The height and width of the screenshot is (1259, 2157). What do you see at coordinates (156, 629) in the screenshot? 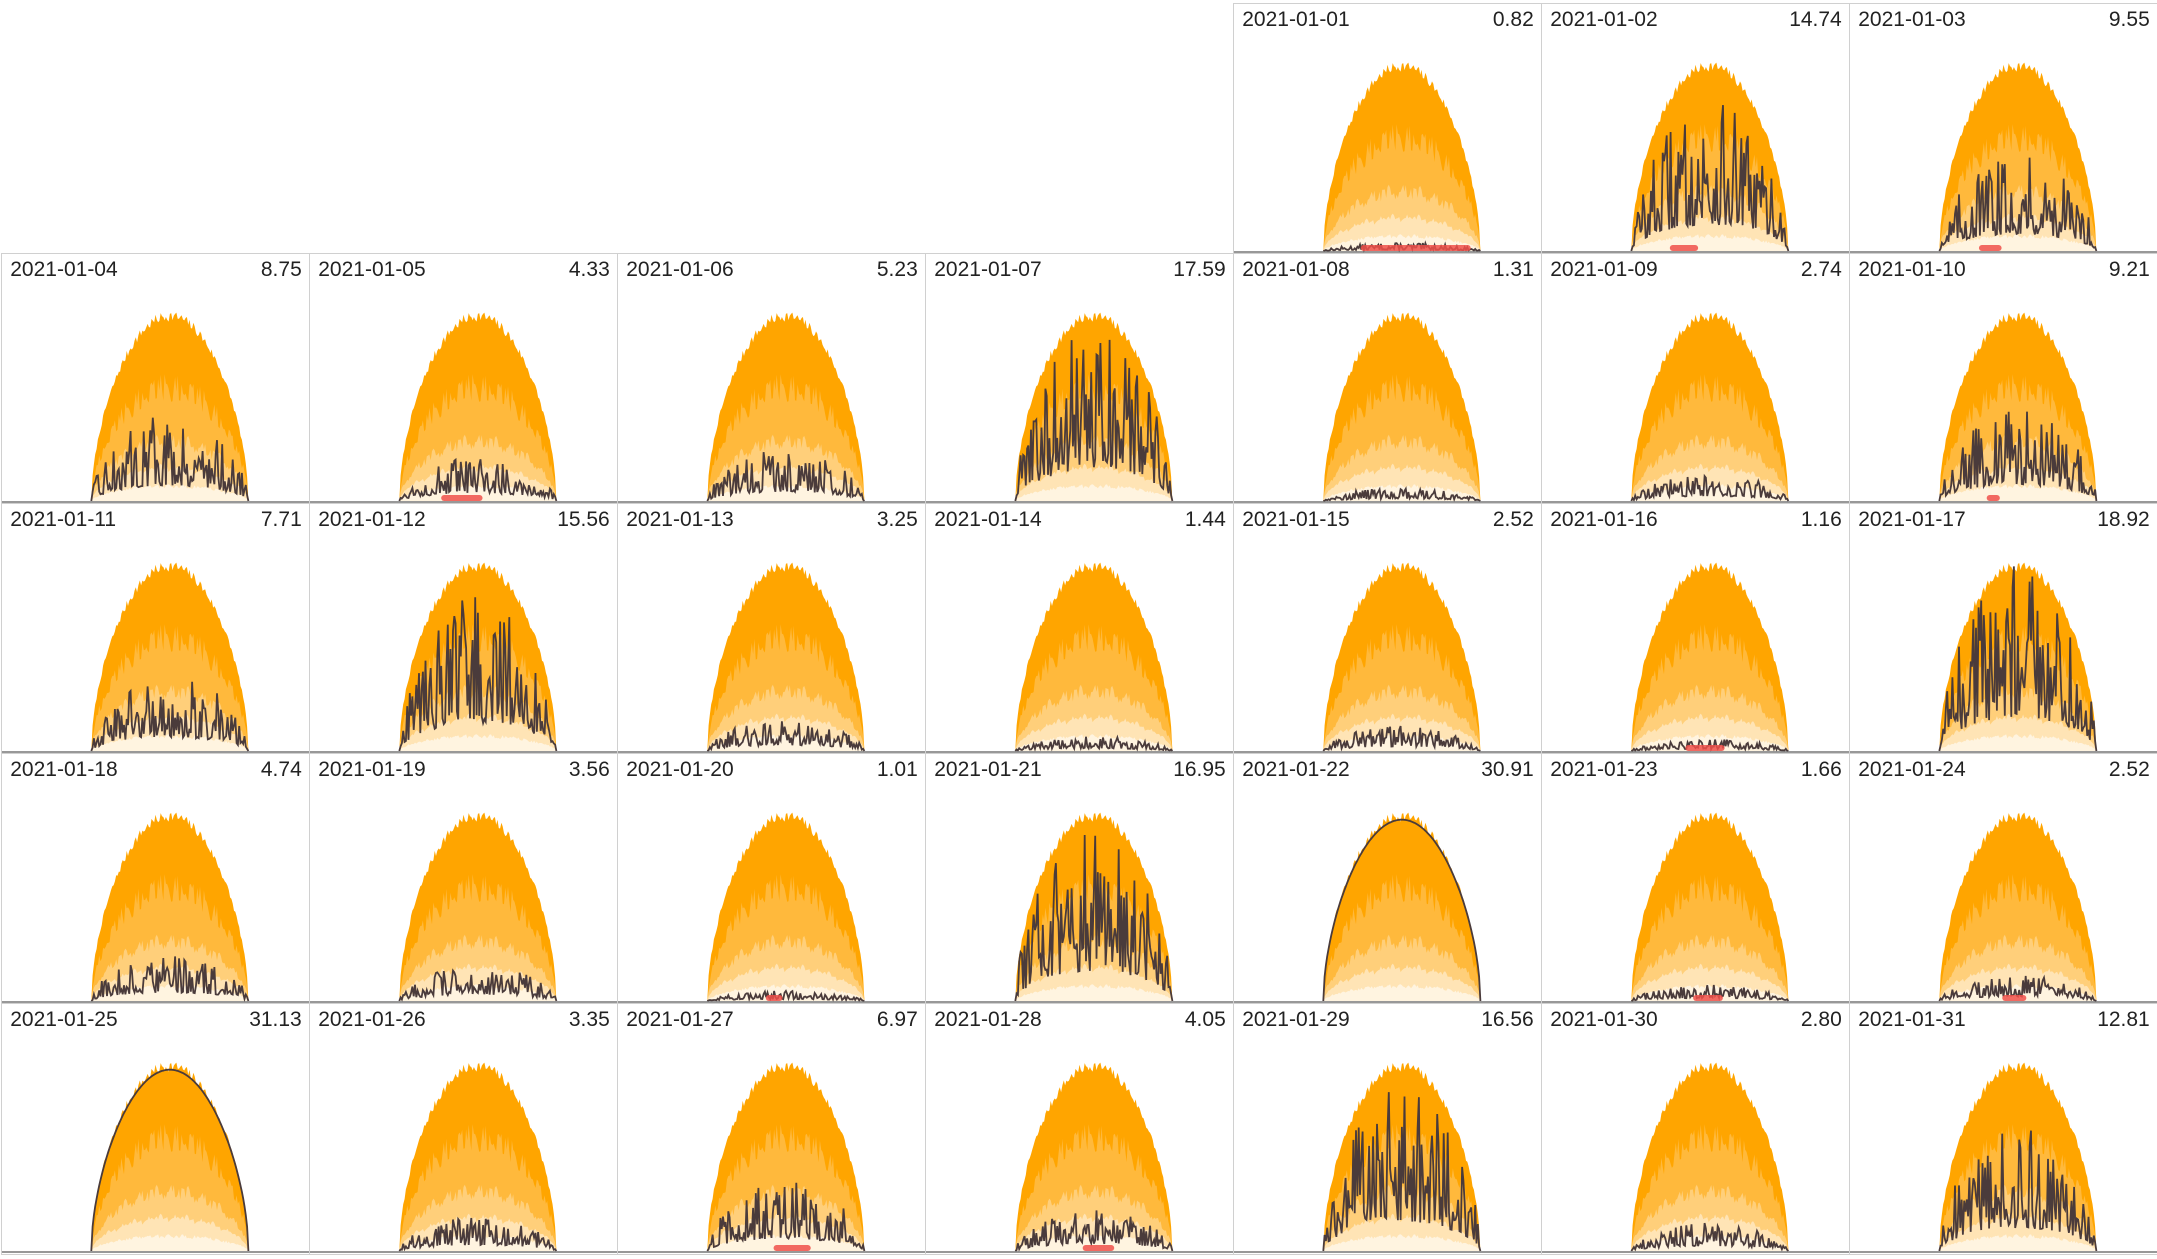
I see `day-panel: 2021-01-11 7.71` at bounding box center [156, 629].